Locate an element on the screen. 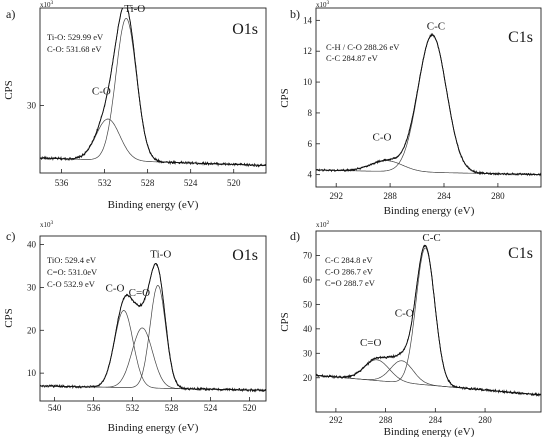 Image resolution: width=550 pixels, height=437 pixels. panel-label: a) is located at coordinates (10, 14).